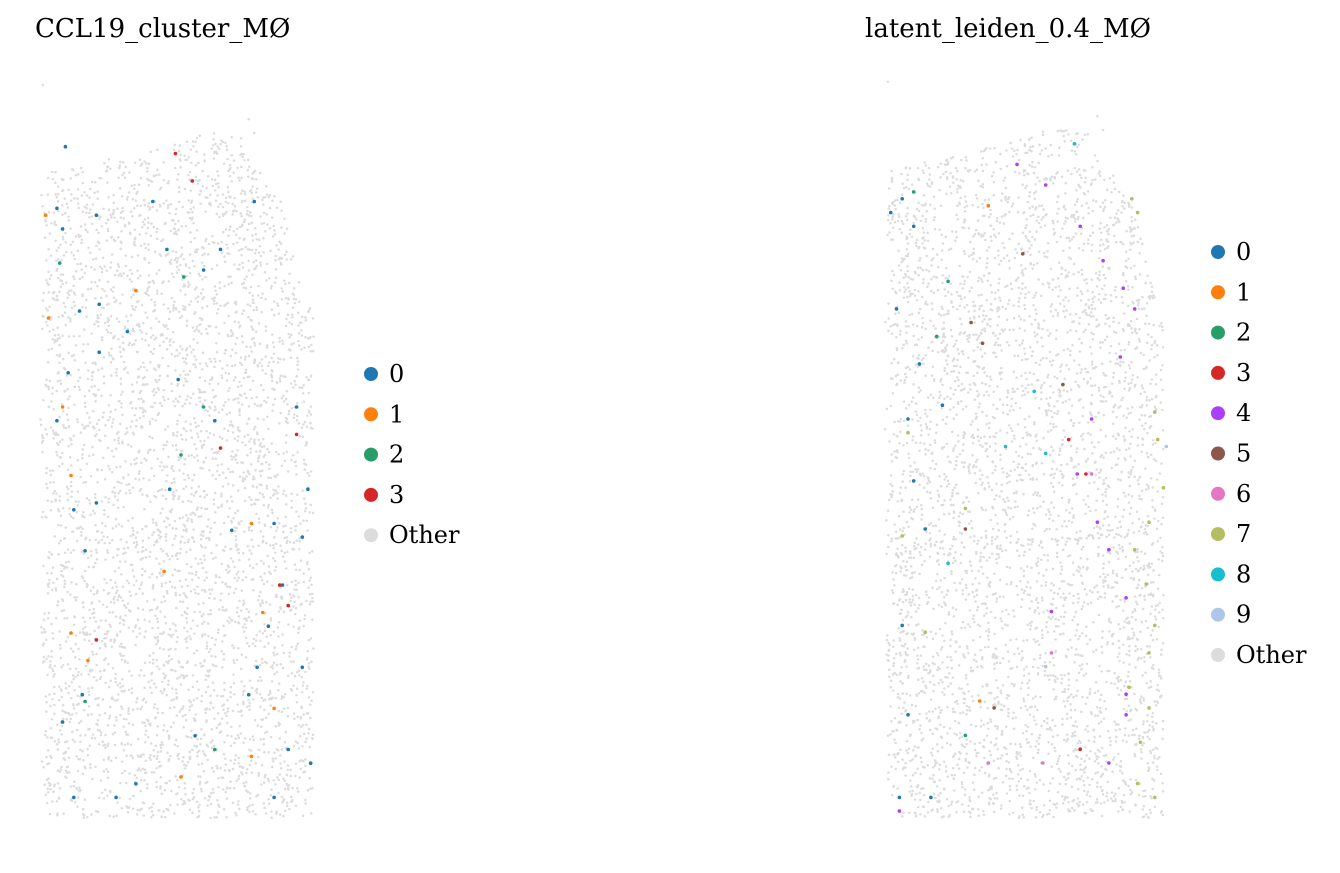 This screenshot has width=1340, height=873. What do you see at coordinates (1243, 574) in the screenshot?
I see `legend-label-8: 8` at bounding box center [1243, 574].